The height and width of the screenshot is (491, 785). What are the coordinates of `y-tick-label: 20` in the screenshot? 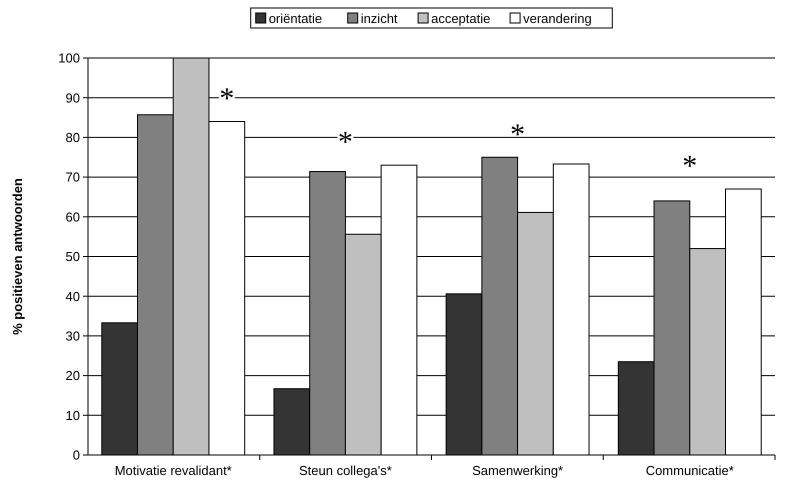 It's located at (73, 376).